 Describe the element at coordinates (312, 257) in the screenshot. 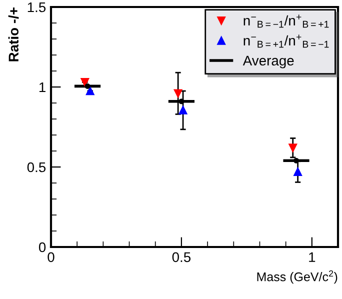

I see `x-tick-label: 1` at that location.